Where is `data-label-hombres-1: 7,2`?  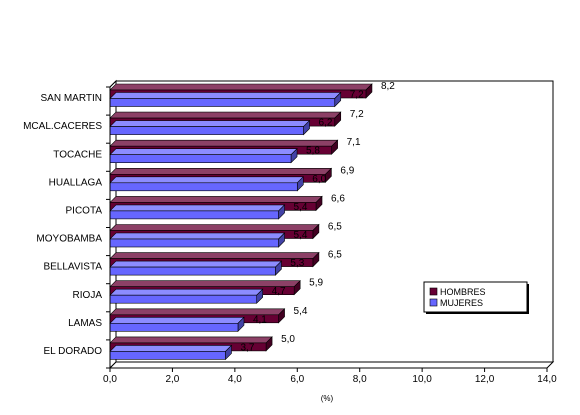
data-label-hombres-1: 7,2 is located at coordinates (357, 114).